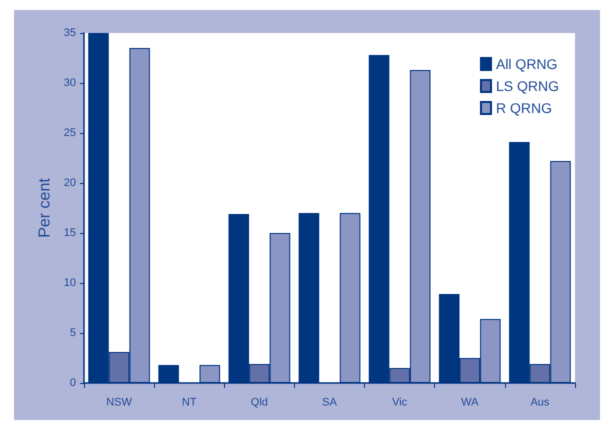 The height and width of the screenshot is (428, 613). I want to click on y-tick-label: 0, so click(73, 383).